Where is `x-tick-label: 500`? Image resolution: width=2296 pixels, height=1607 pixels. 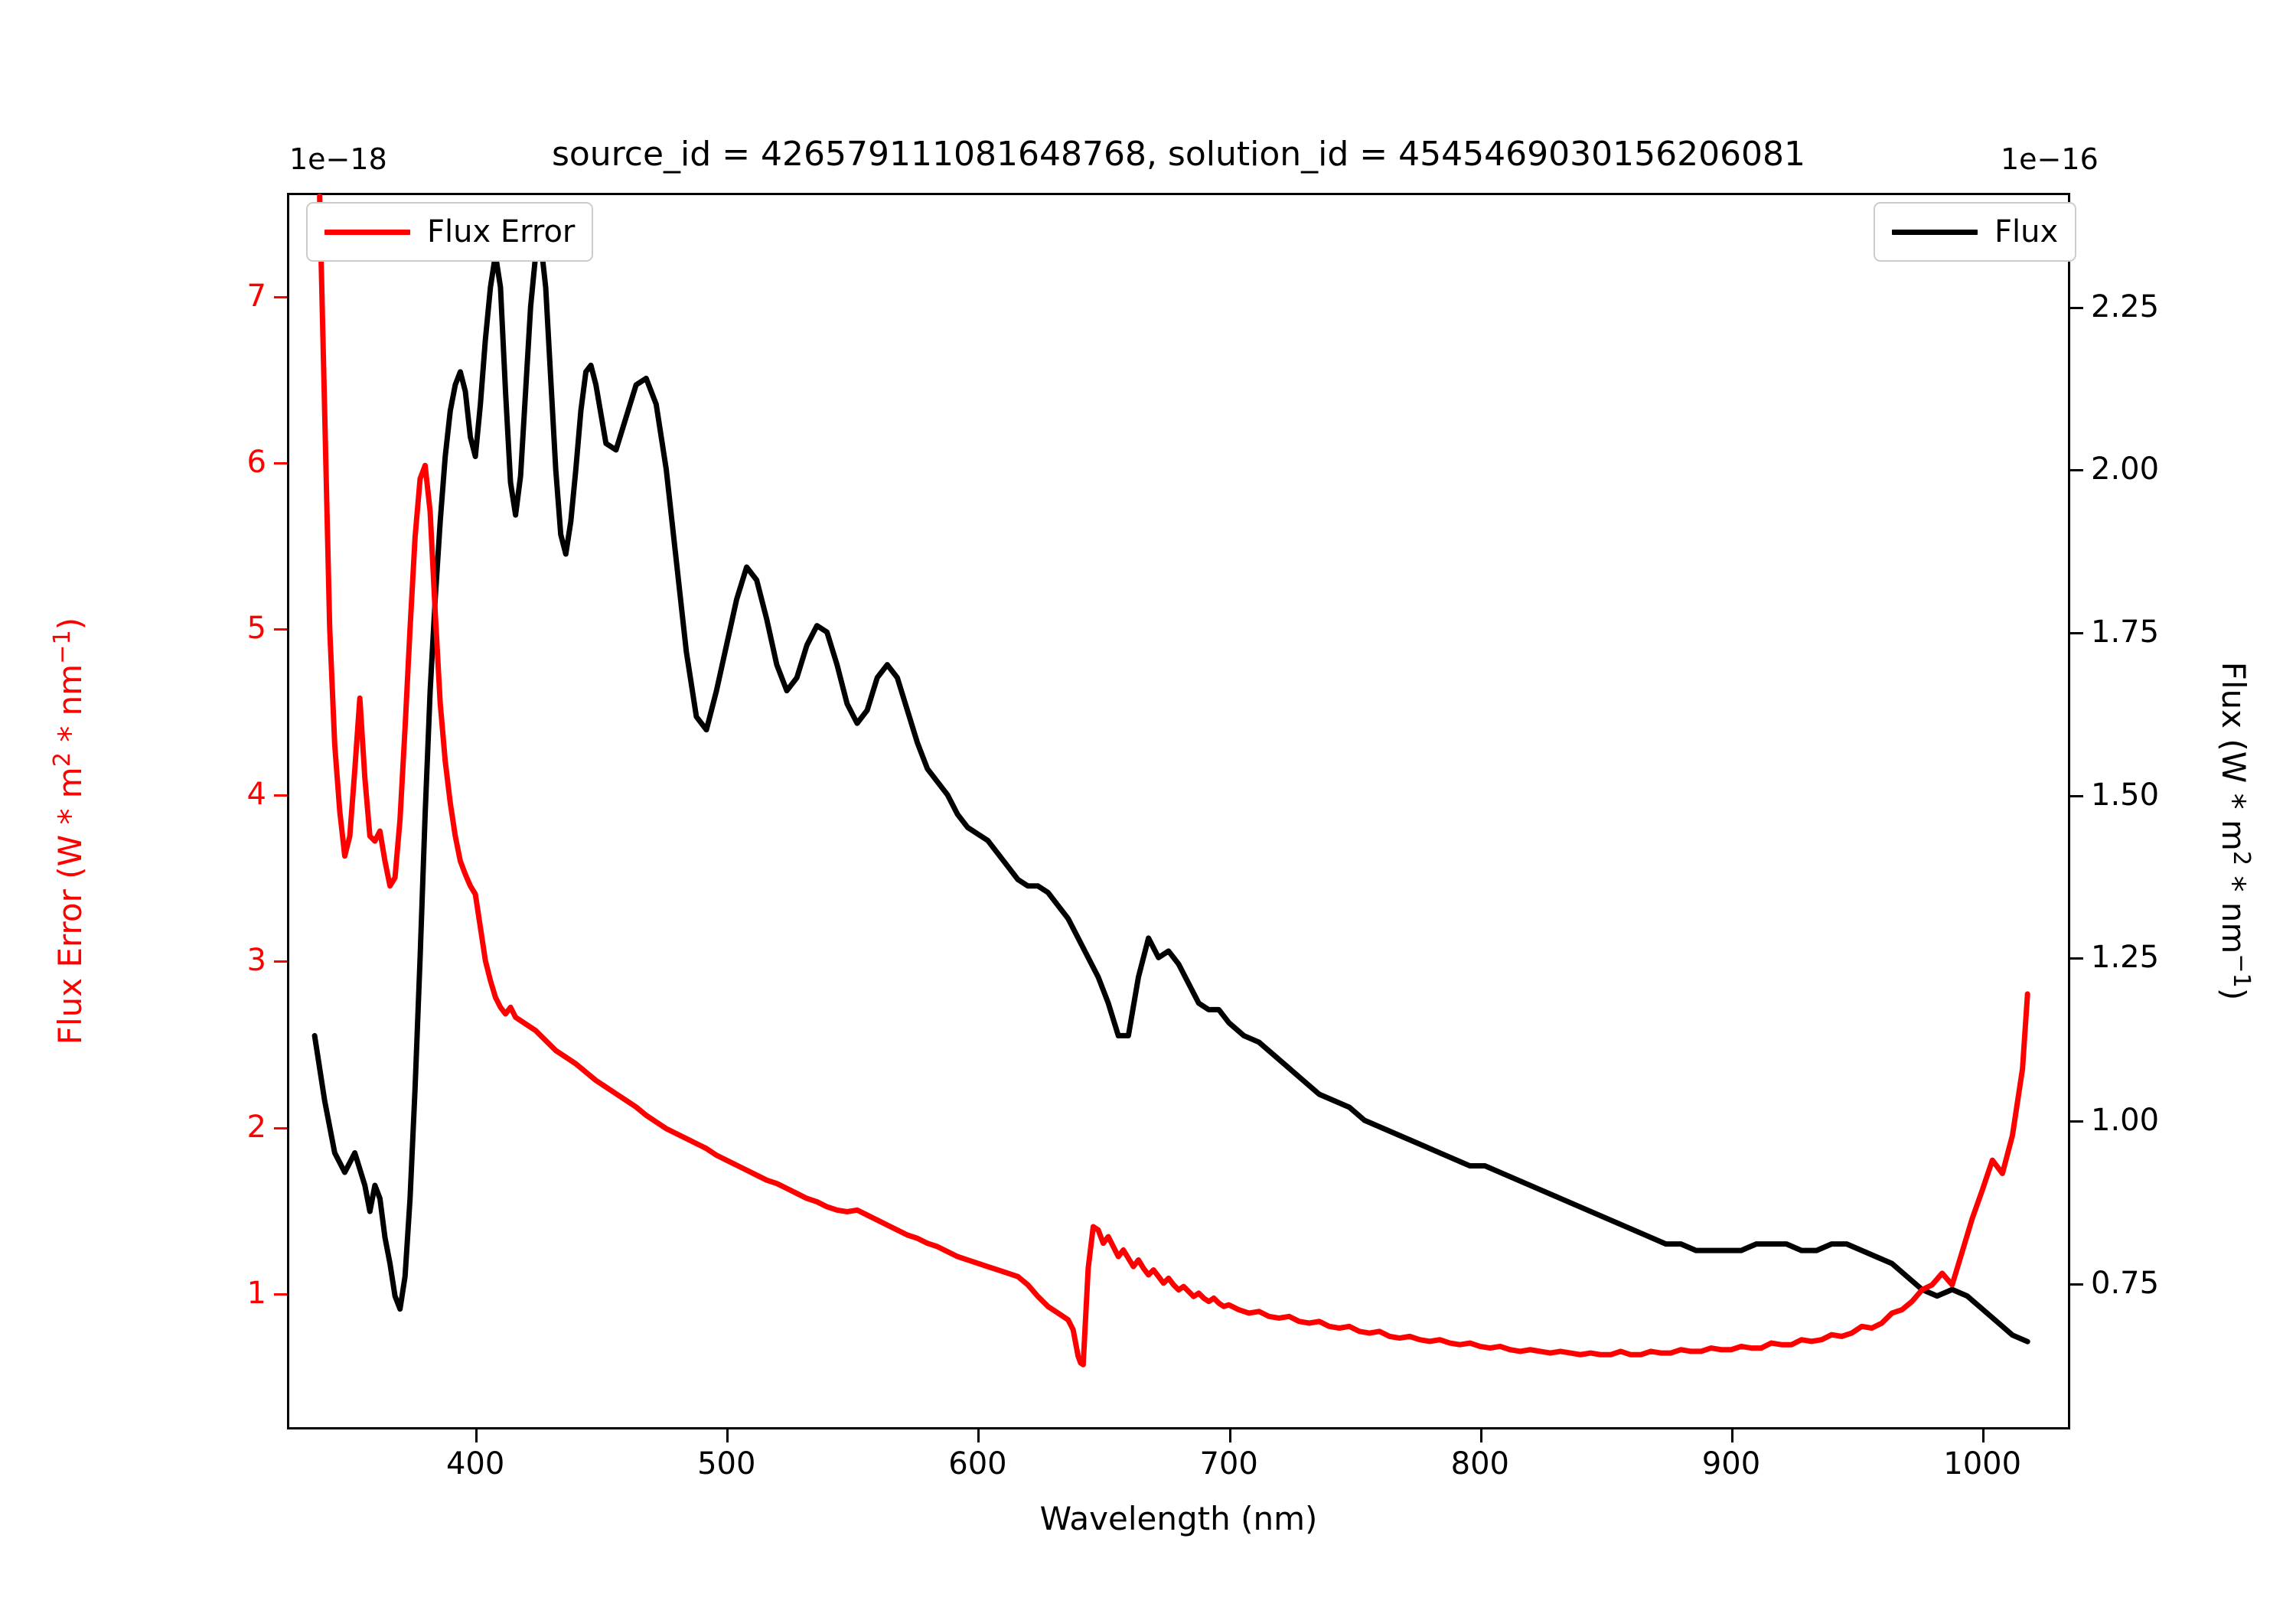
x-tick-label: 500 is located at coordinates (726, 1464).